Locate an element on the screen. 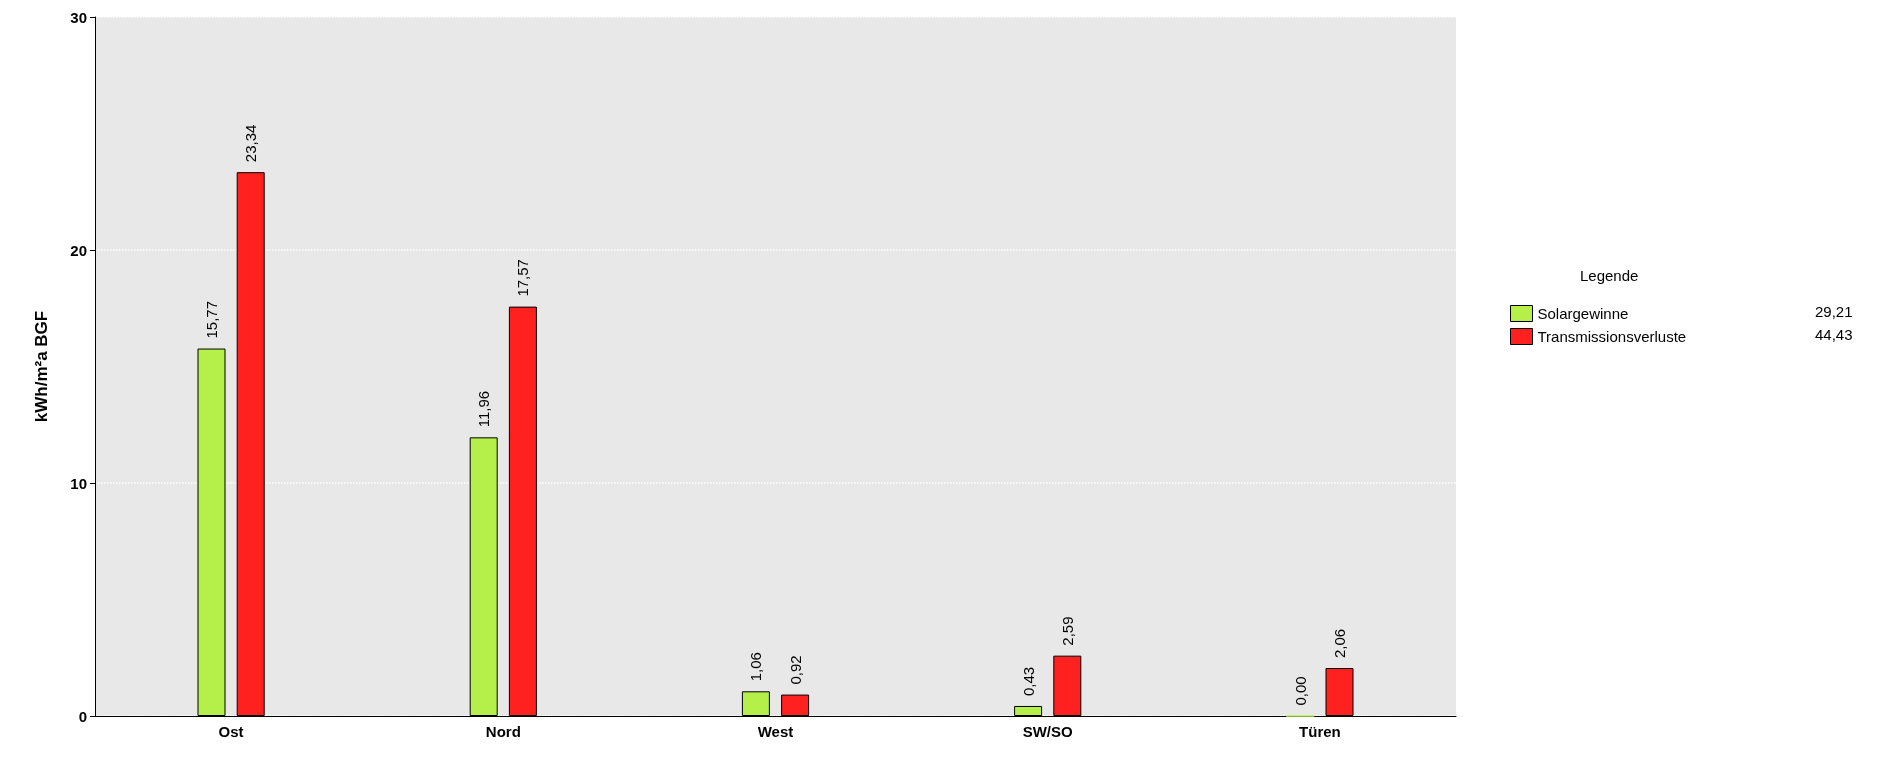  x-tick-label: West is located at coordinates (775, 731).